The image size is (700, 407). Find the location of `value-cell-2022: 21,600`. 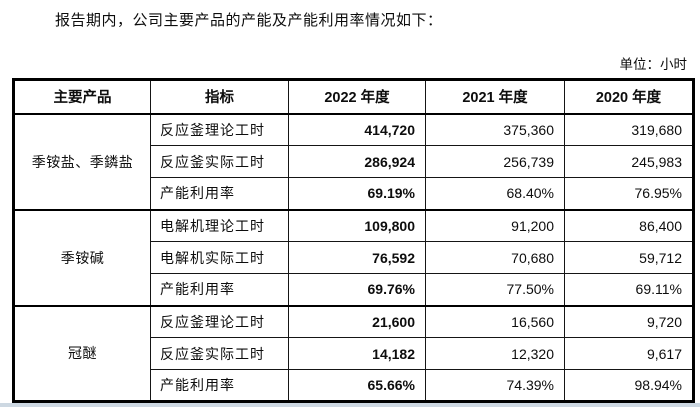

value-cell-2022: 21,600 is located at coordinates (357, 321).